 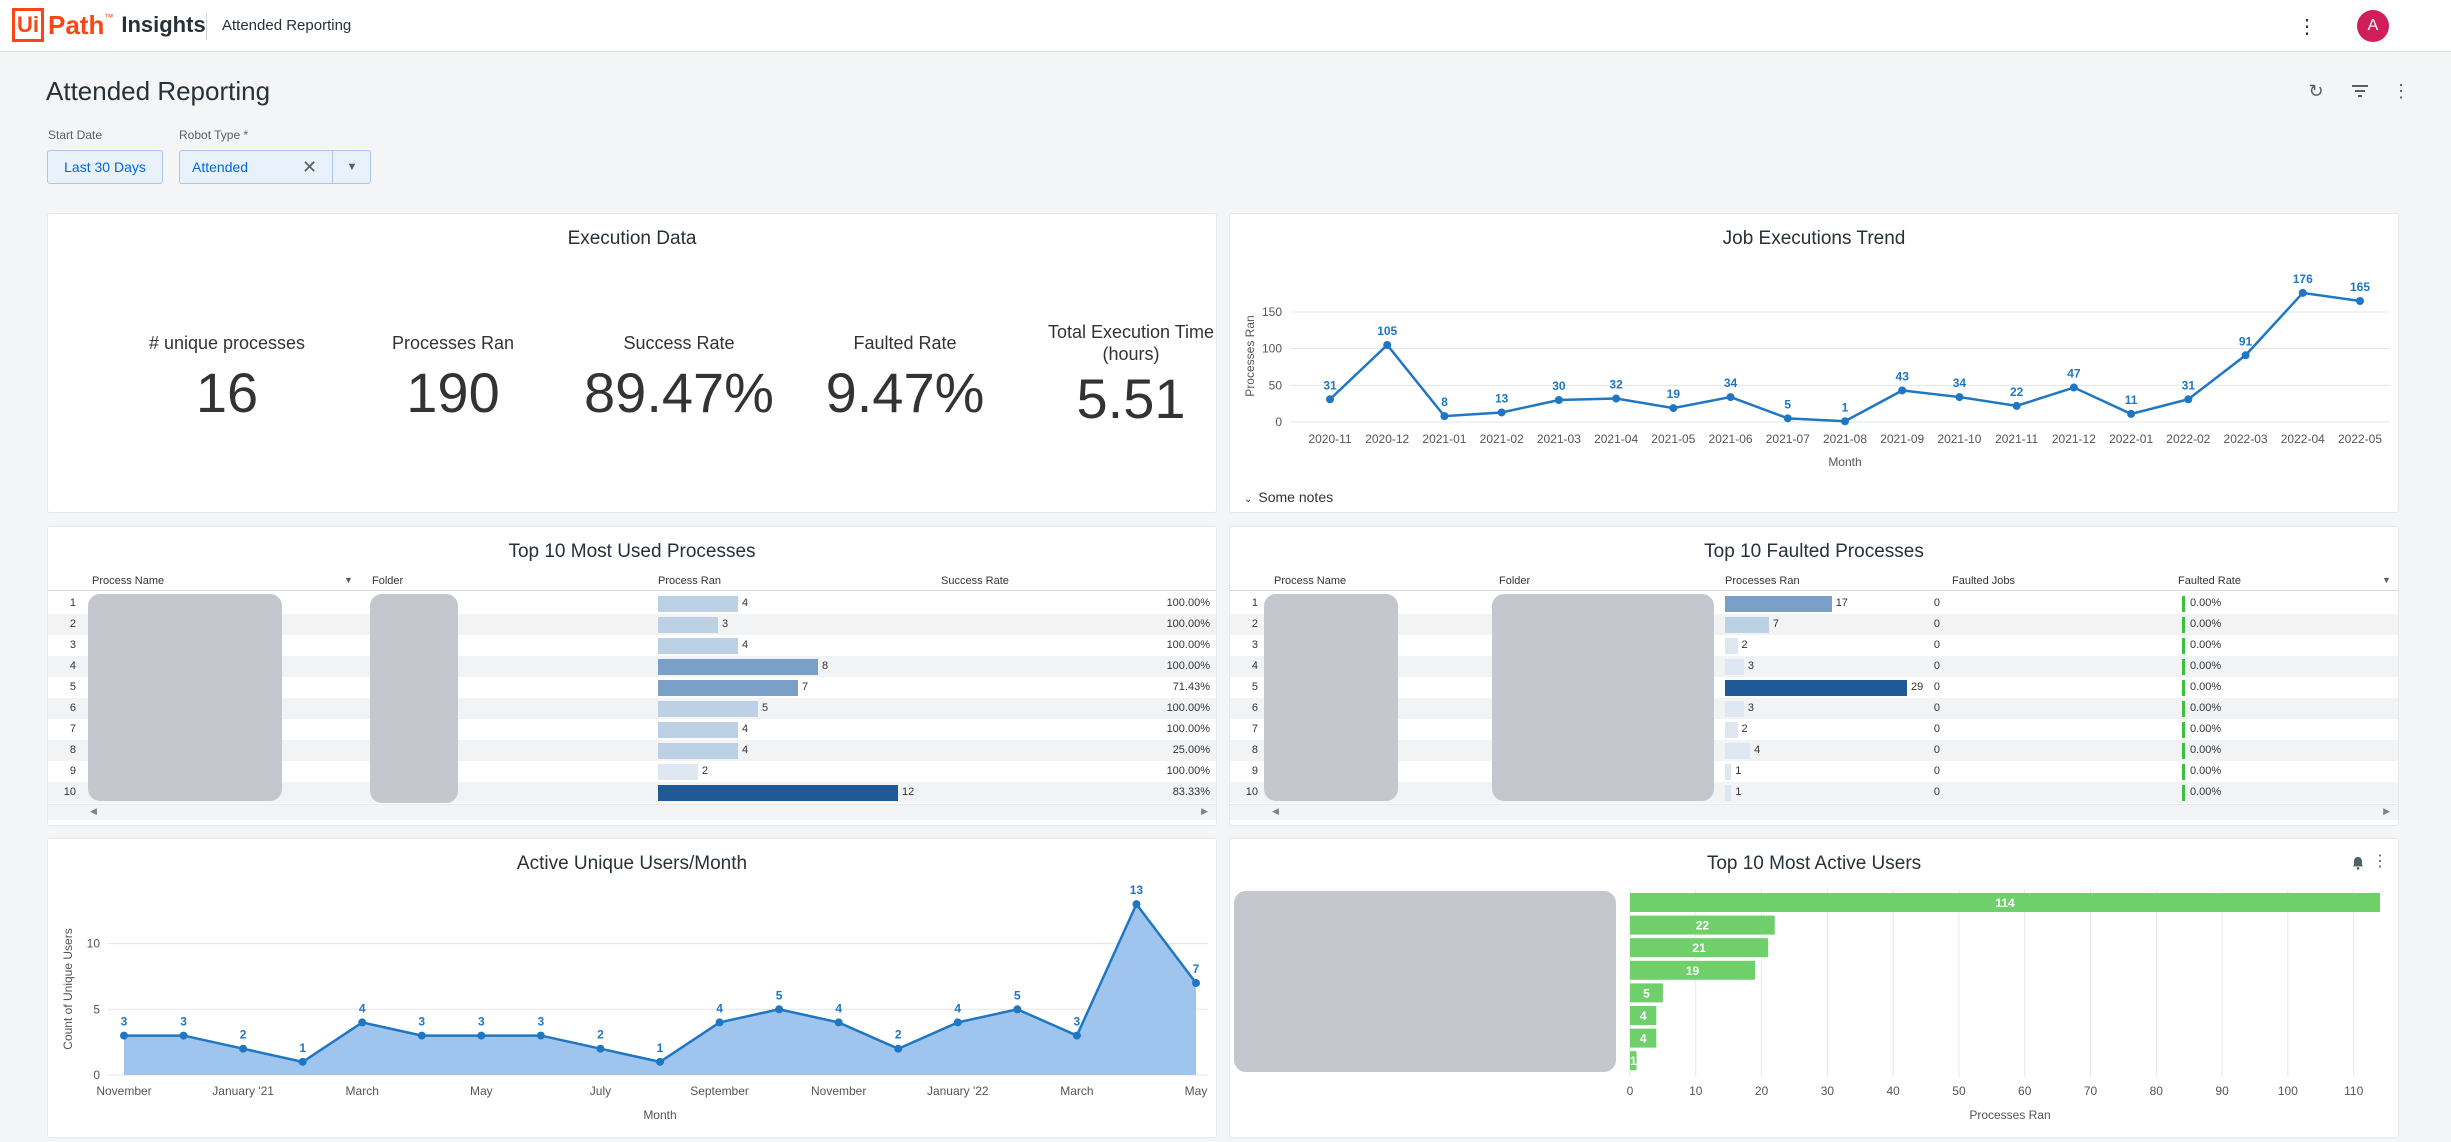 What do you see at coordinates (72, 624) in the screenshot?
I see `row-number: 2` at bounding box center [72, 624].